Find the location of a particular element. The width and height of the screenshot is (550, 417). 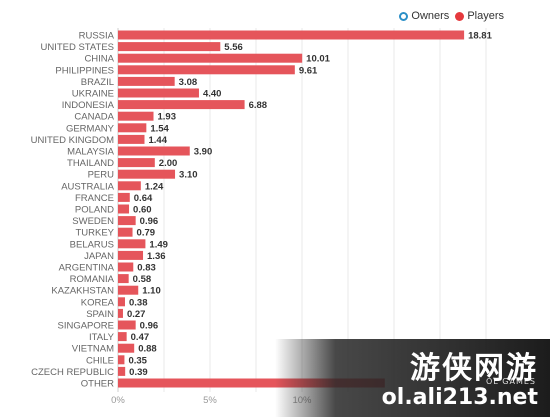

category-label: CANADA is located at coordinates (94, 117).